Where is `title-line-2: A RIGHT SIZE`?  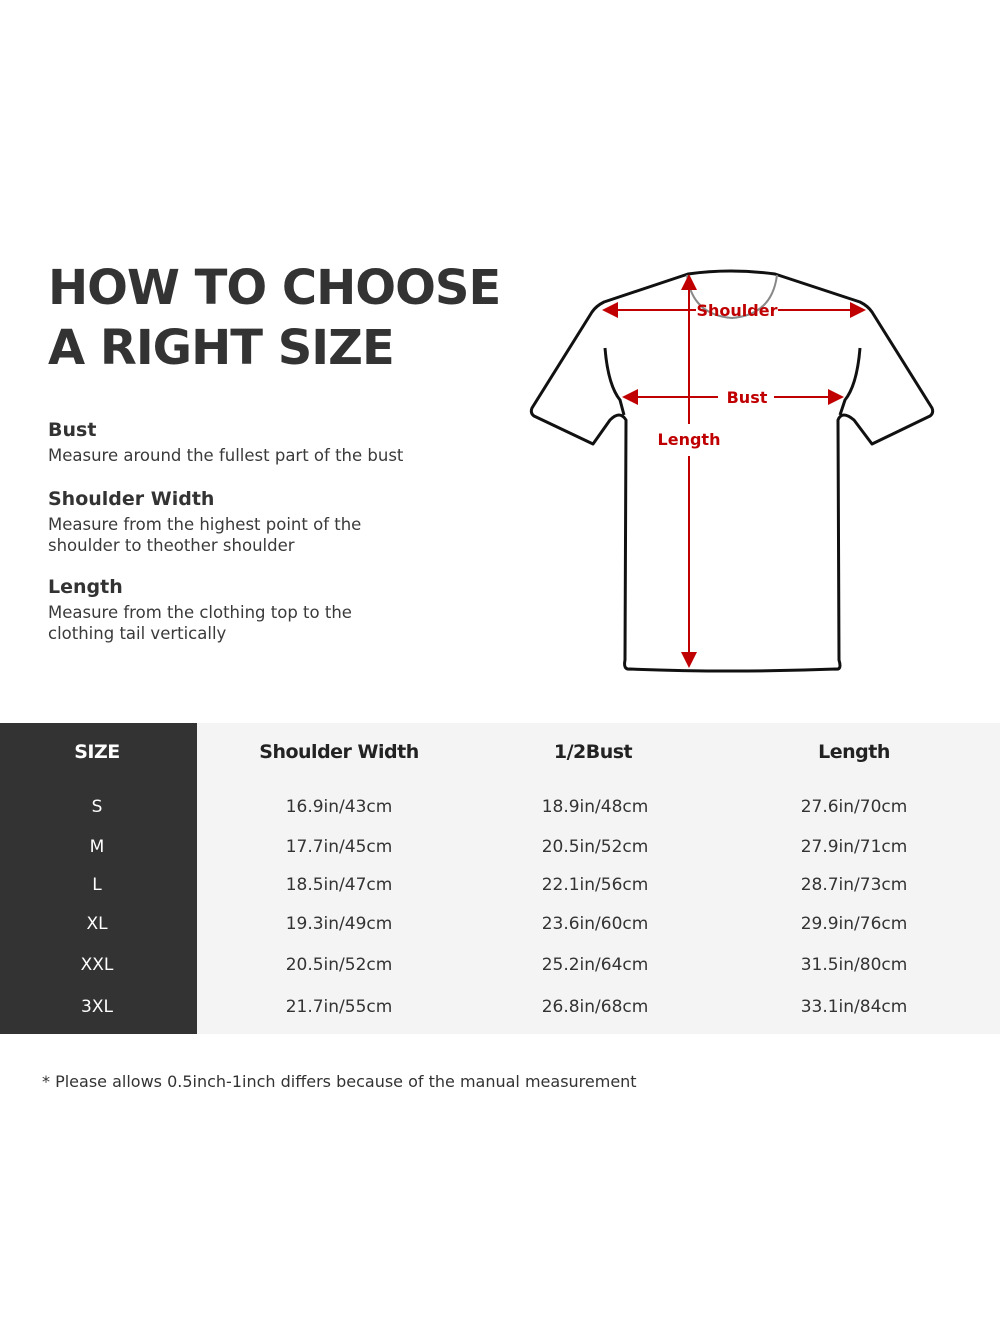
title-line-2: A RIGHT SIZE is located at coordinates (221, 348).